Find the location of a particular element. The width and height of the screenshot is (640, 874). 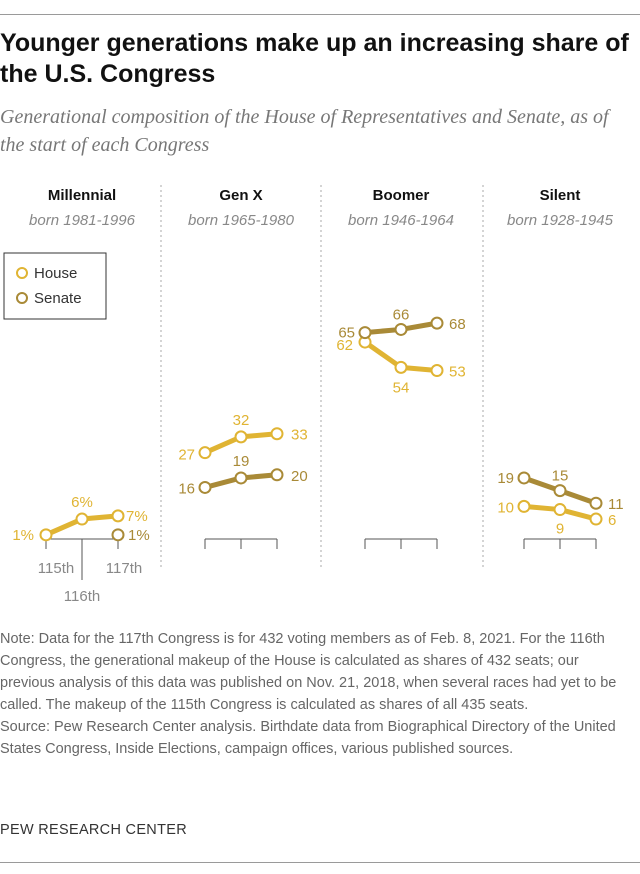

data-label-boomer-senate: 68 is located at coordinates (457, 324).